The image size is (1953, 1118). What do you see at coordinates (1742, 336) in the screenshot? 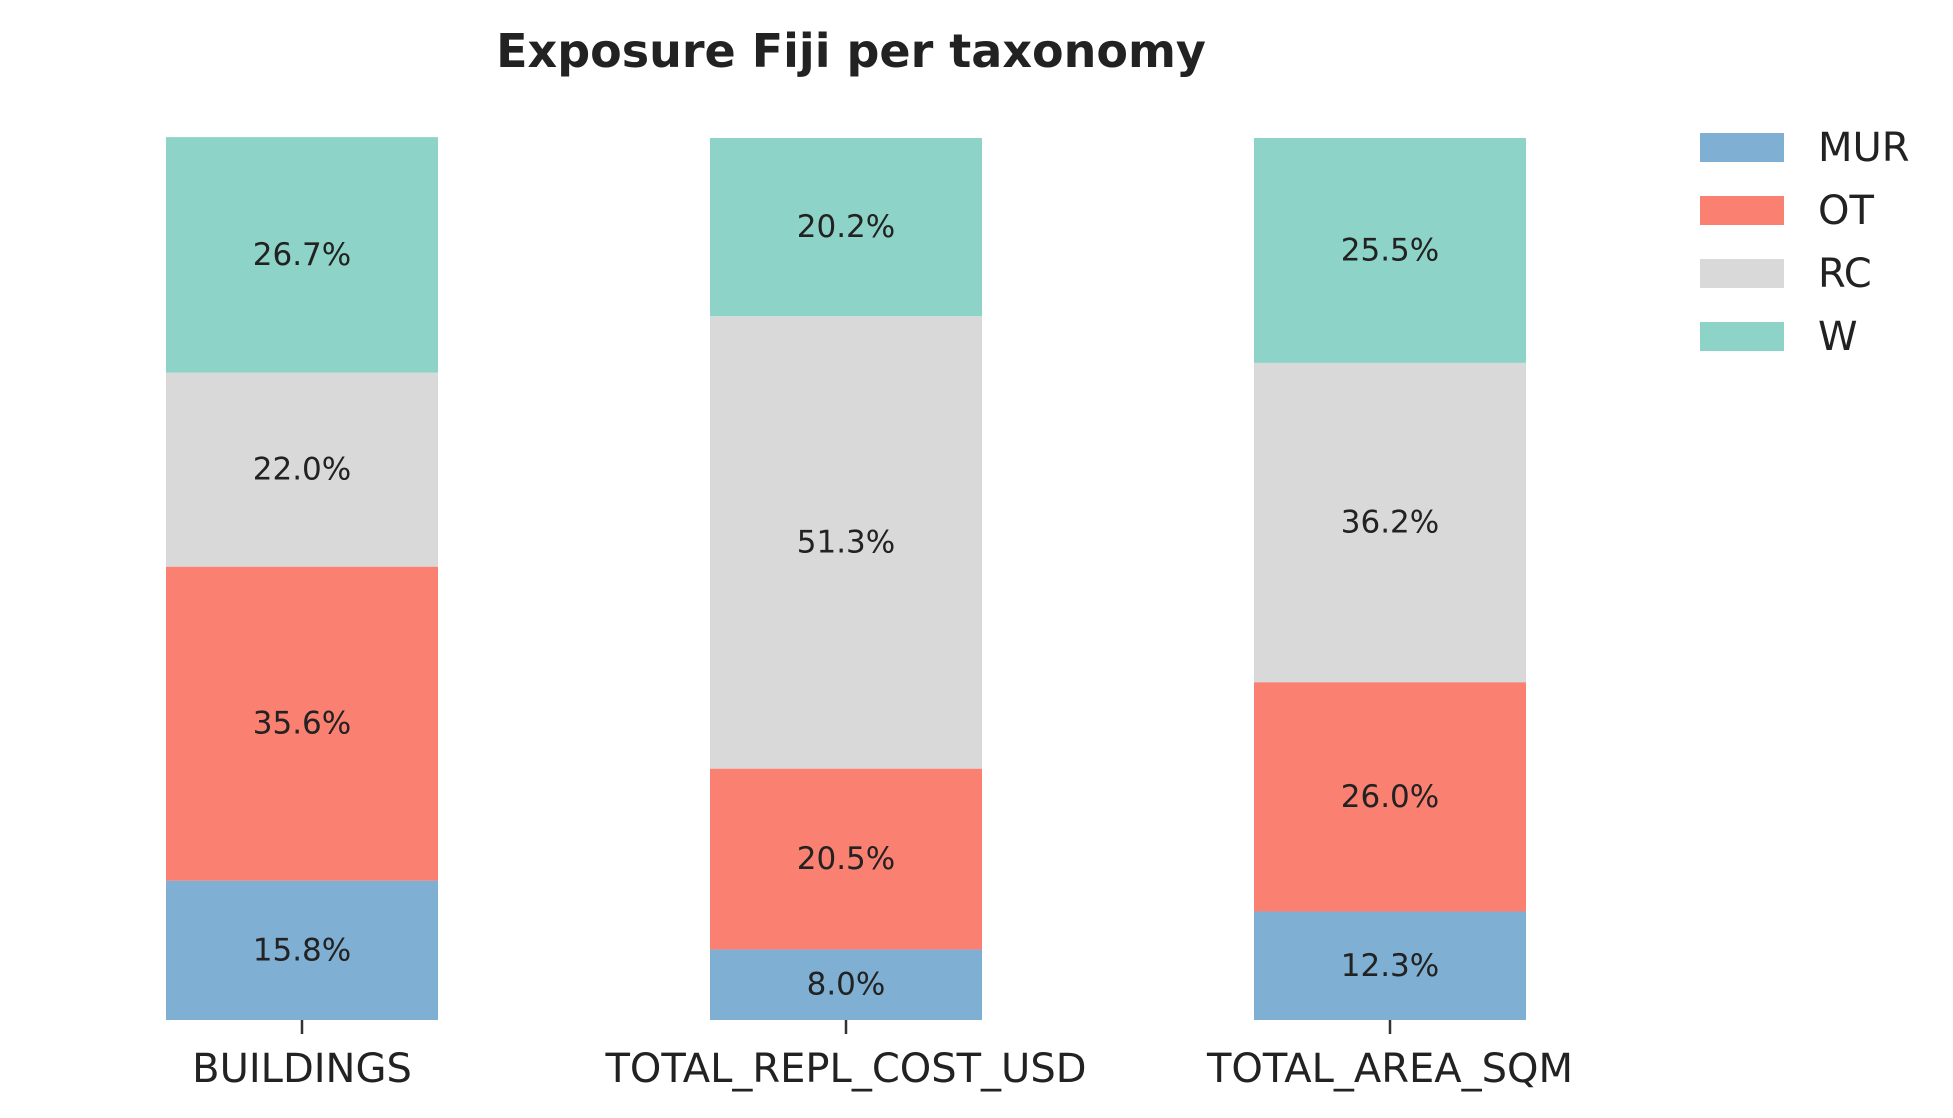
I see `legend-swatch-w` at bounding box center [1742, 336].